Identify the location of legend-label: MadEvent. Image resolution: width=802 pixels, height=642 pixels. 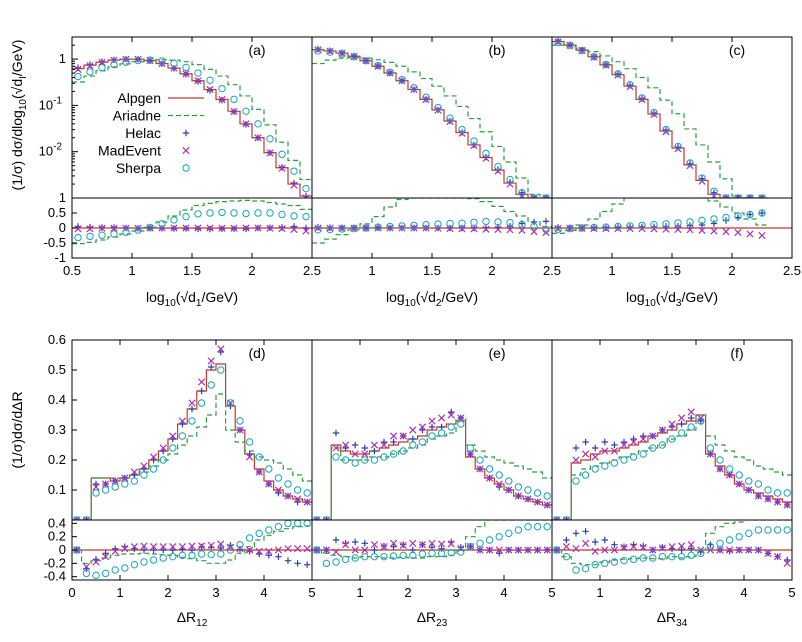
(129, 151).